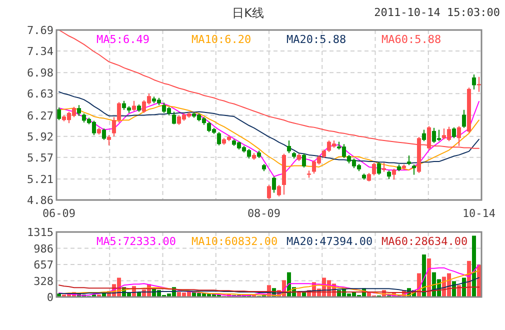 Image resolution: width=505 pixels, height=330 pixels. What do you see at coordinates (40, 200) in the screenshot?
I see `y-tick-label: 4.86` at bounding box center [40, 200].